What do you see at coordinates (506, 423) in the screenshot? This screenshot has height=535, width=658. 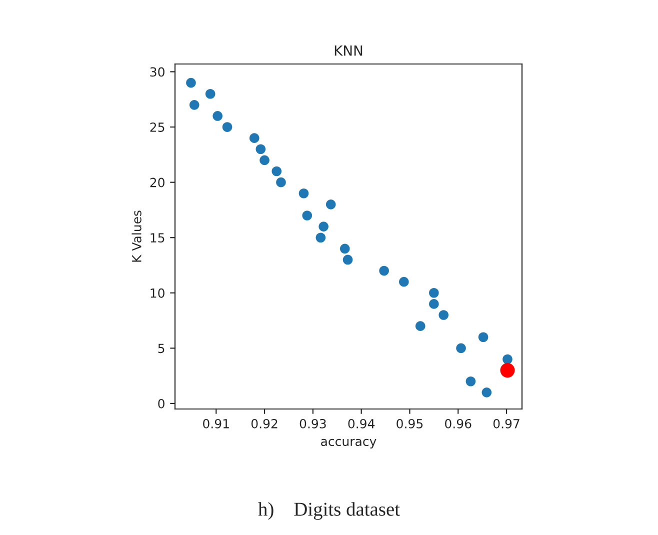 I see `x-tick-label: 0.97` at bounding box center [506, 423].